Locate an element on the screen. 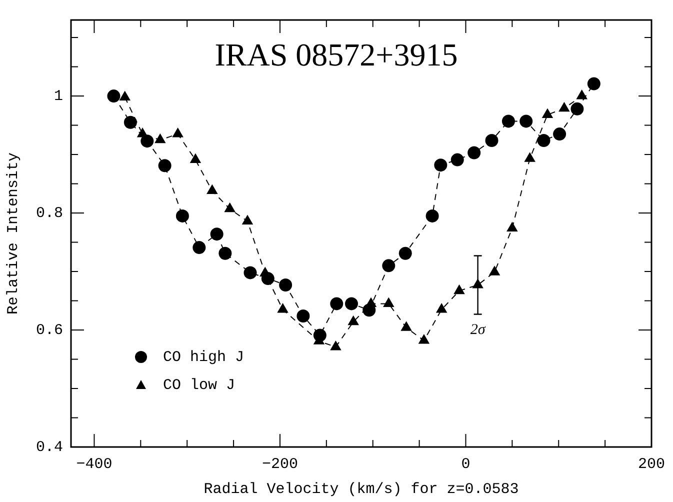 The width and height of the screenshot is (673, 502). x-tick-label: 200 is located at coordinates (652, 464).